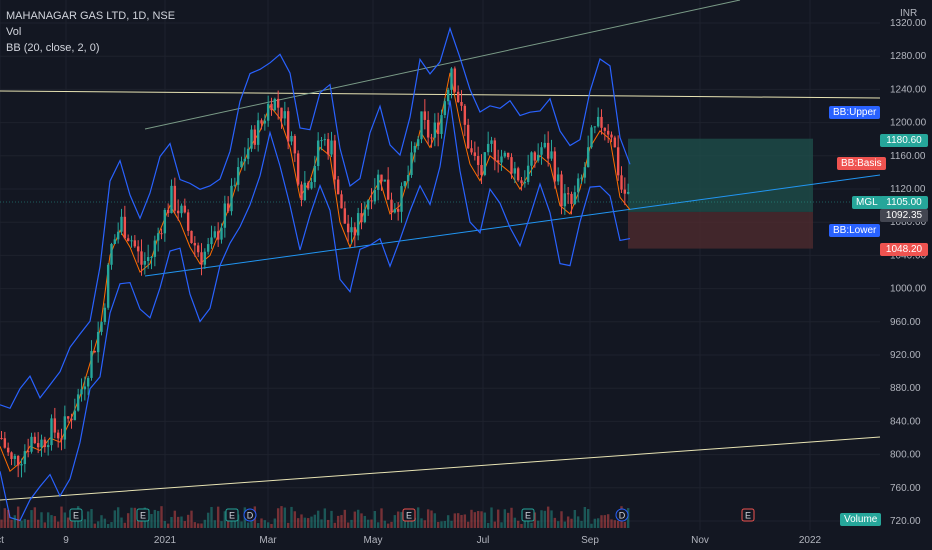 The height and width of the screenshot is (550, 932). Describe the element at coordinates (810, 540) in the screenshot. I see `x-tick-label: 2022` at that location.